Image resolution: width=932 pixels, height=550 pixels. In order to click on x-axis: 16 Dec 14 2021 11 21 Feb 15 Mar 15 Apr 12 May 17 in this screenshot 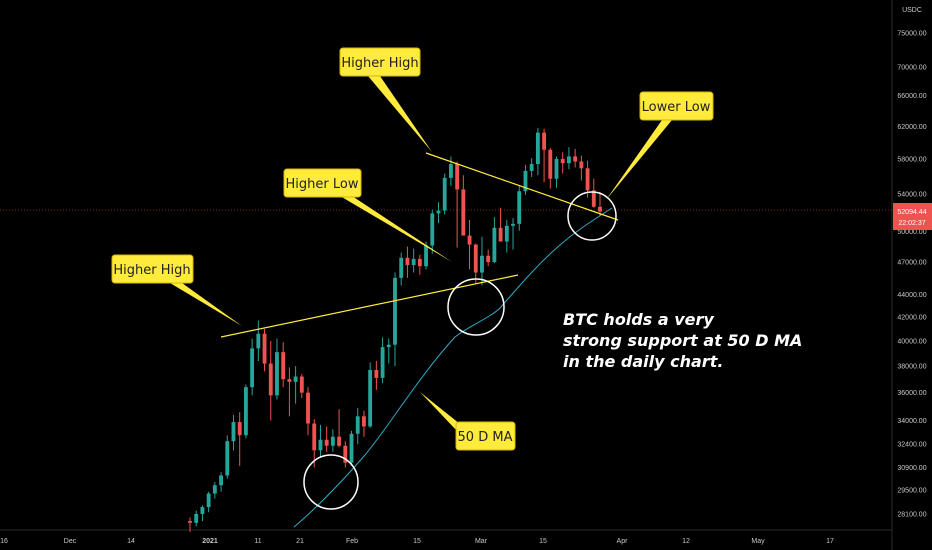, I will do `click(417, 541)`.